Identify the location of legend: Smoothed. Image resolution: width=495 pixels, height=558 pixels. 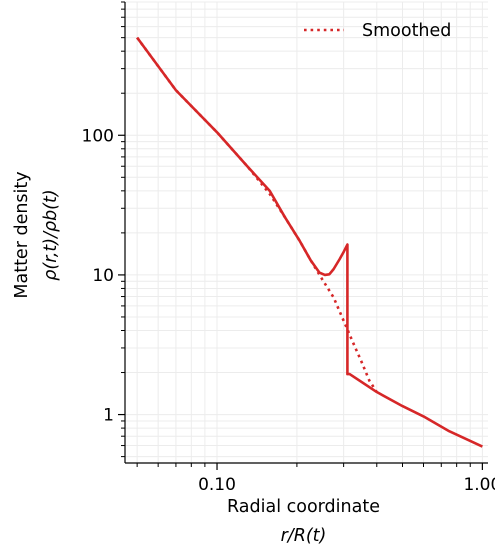
(377, 31).